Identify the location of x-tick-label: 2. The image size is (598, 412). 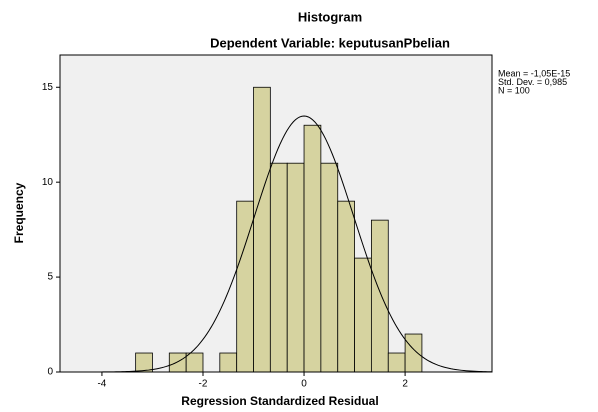
(405, 384).